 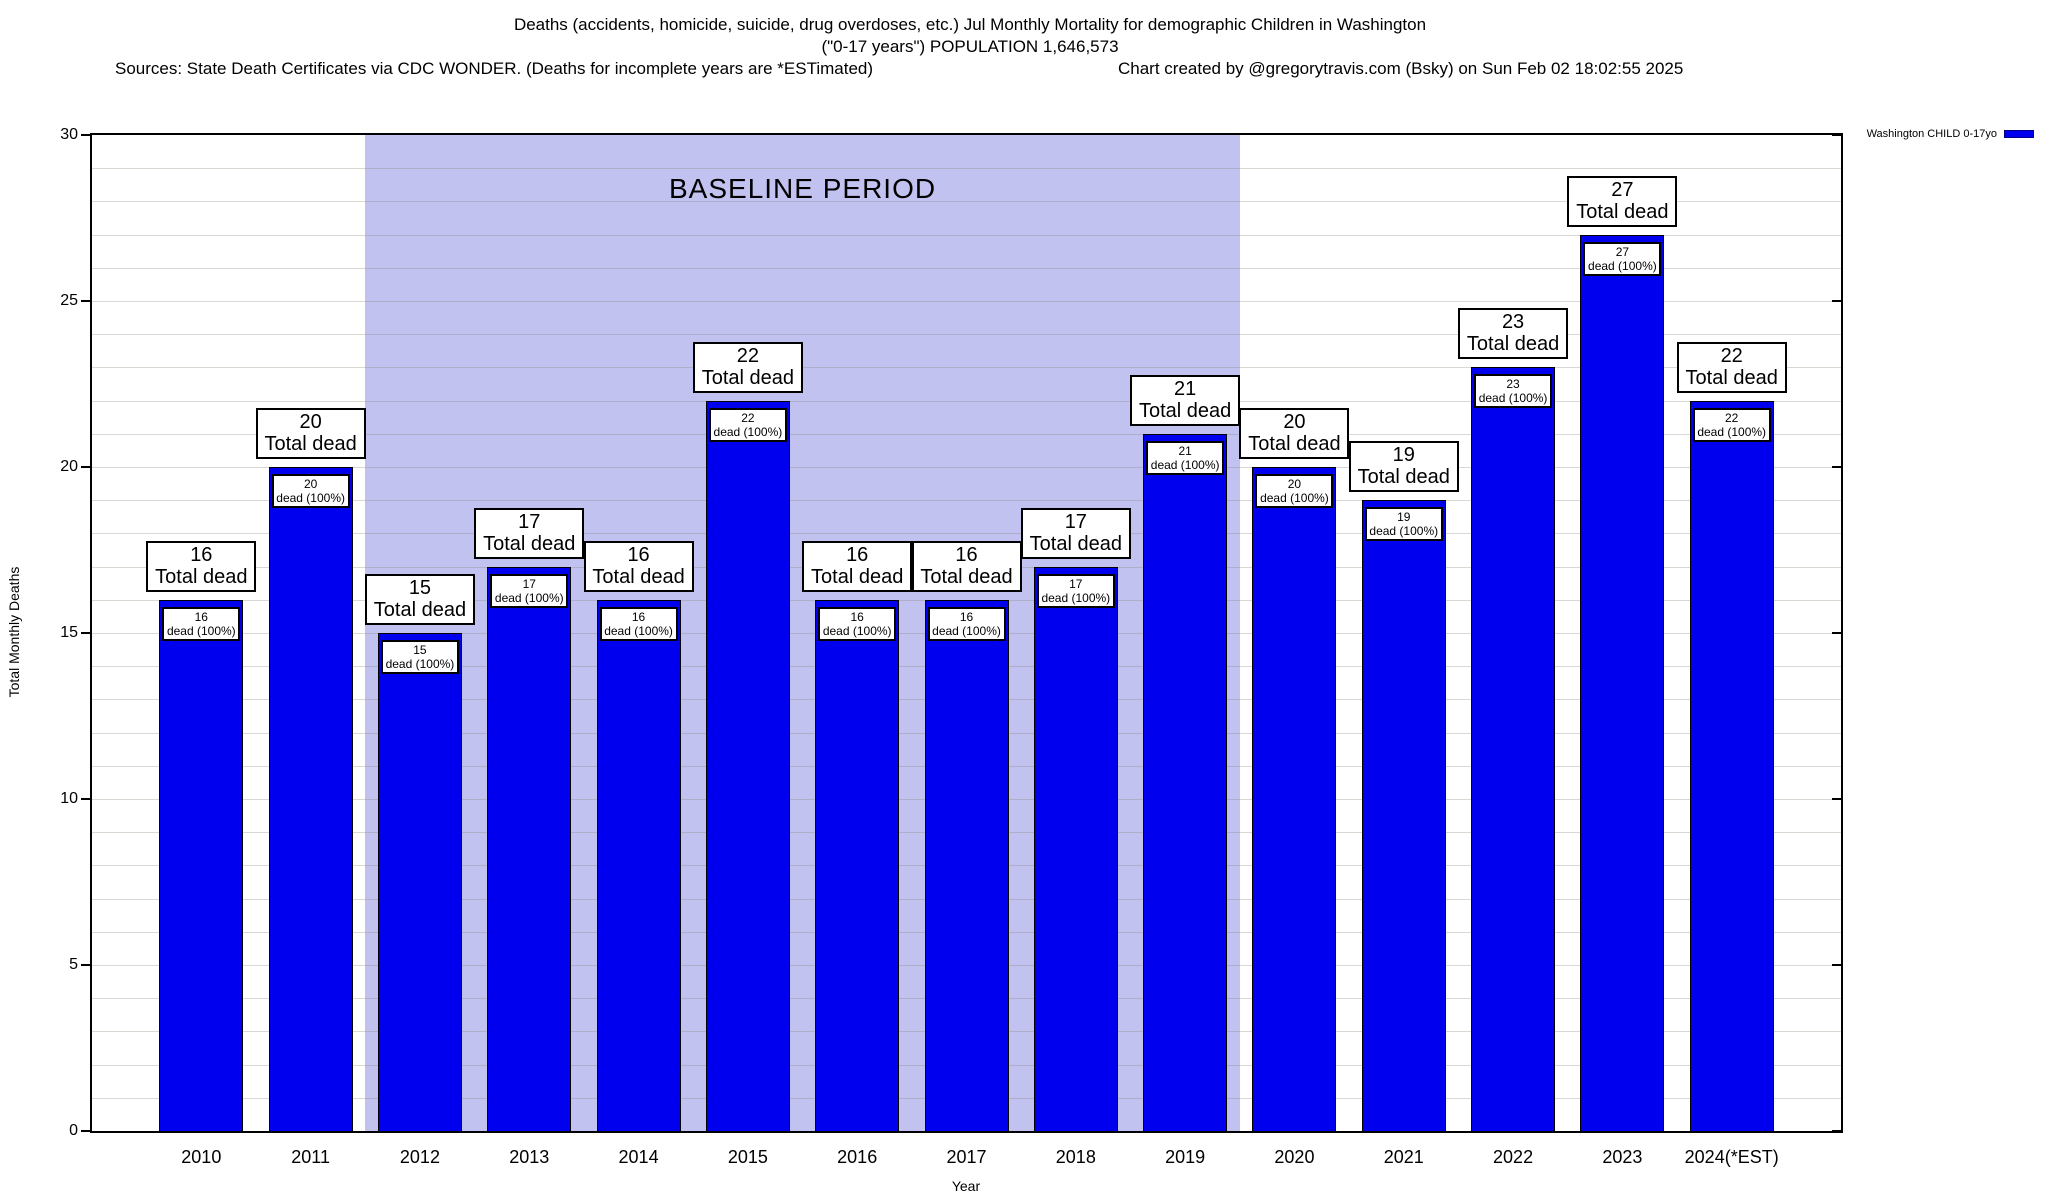 What do you see at coordinates (966, 865) in the screenshot?
I see `bar-2017` at bounding box center [966, 865].